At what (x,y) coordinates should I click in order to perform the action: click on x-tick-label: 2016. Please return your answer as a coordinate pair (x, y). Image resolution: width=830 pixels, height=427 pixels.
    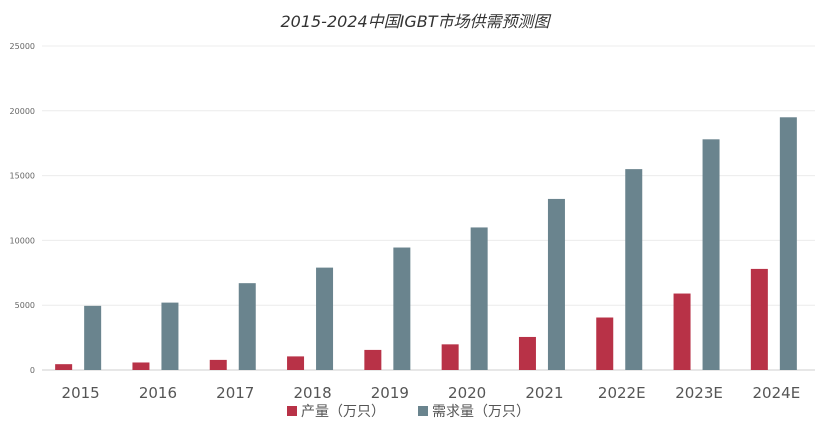
    Looking at the image, I should click on (158, 393).